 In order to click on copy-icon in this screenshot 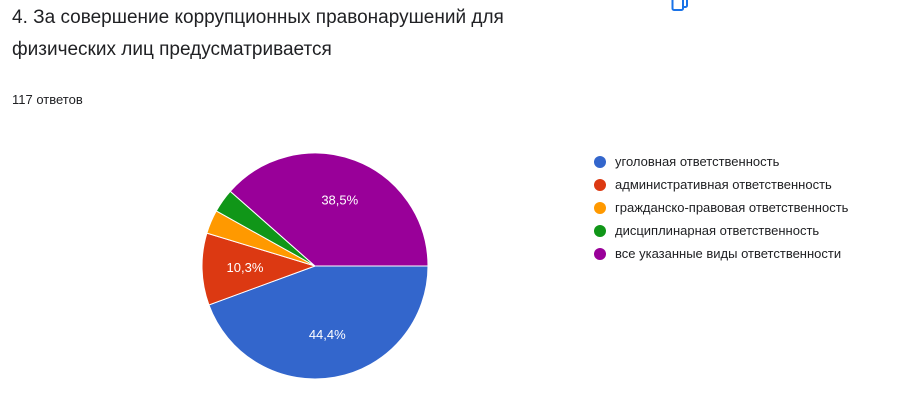, I will do `click(679, 5)`.